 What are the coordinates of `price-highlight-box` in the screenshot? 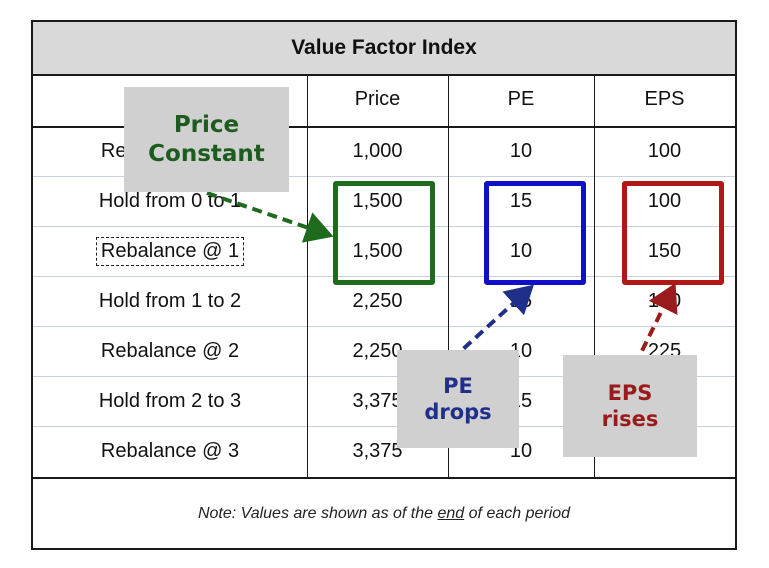 It's located at (384, 233).